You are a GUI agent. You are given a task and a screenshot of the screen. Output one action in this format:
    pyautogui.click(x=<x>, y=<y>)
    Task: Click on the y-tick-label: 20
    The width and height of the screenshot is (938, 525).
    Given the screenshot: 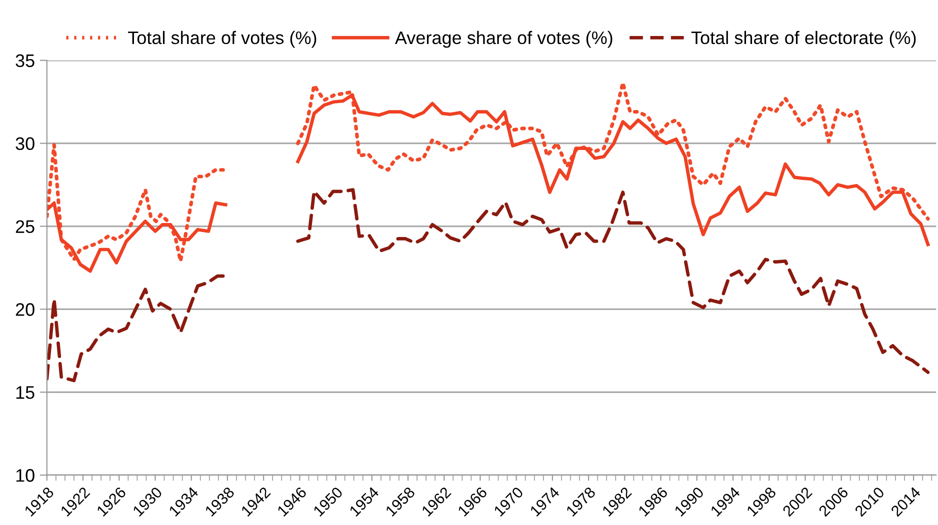 What is the action you would take?
    pyautogui.click(x=25, y=309)
    